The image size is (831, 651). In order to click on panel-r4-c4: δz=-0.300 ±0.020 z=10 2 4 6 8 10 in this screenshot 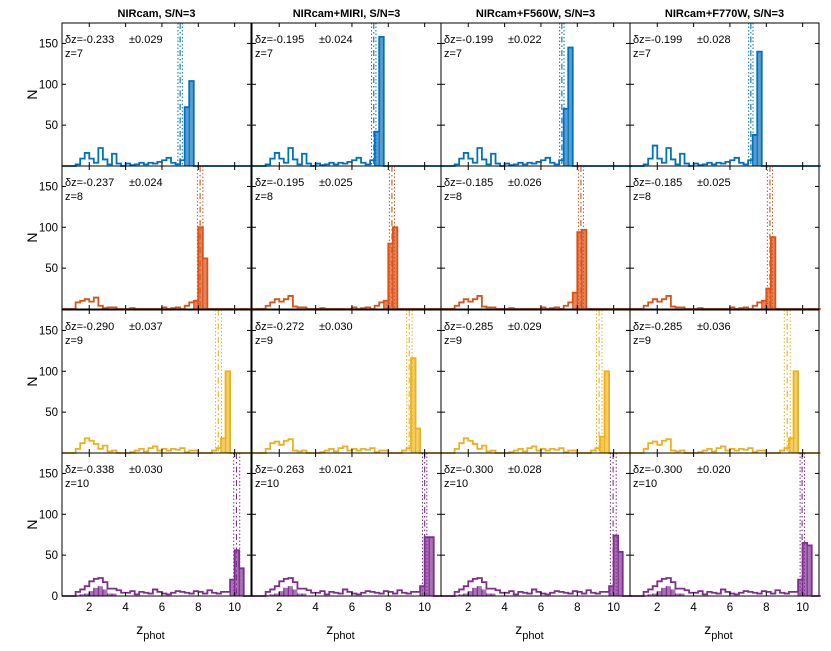, I will do `click(725, 533)`.